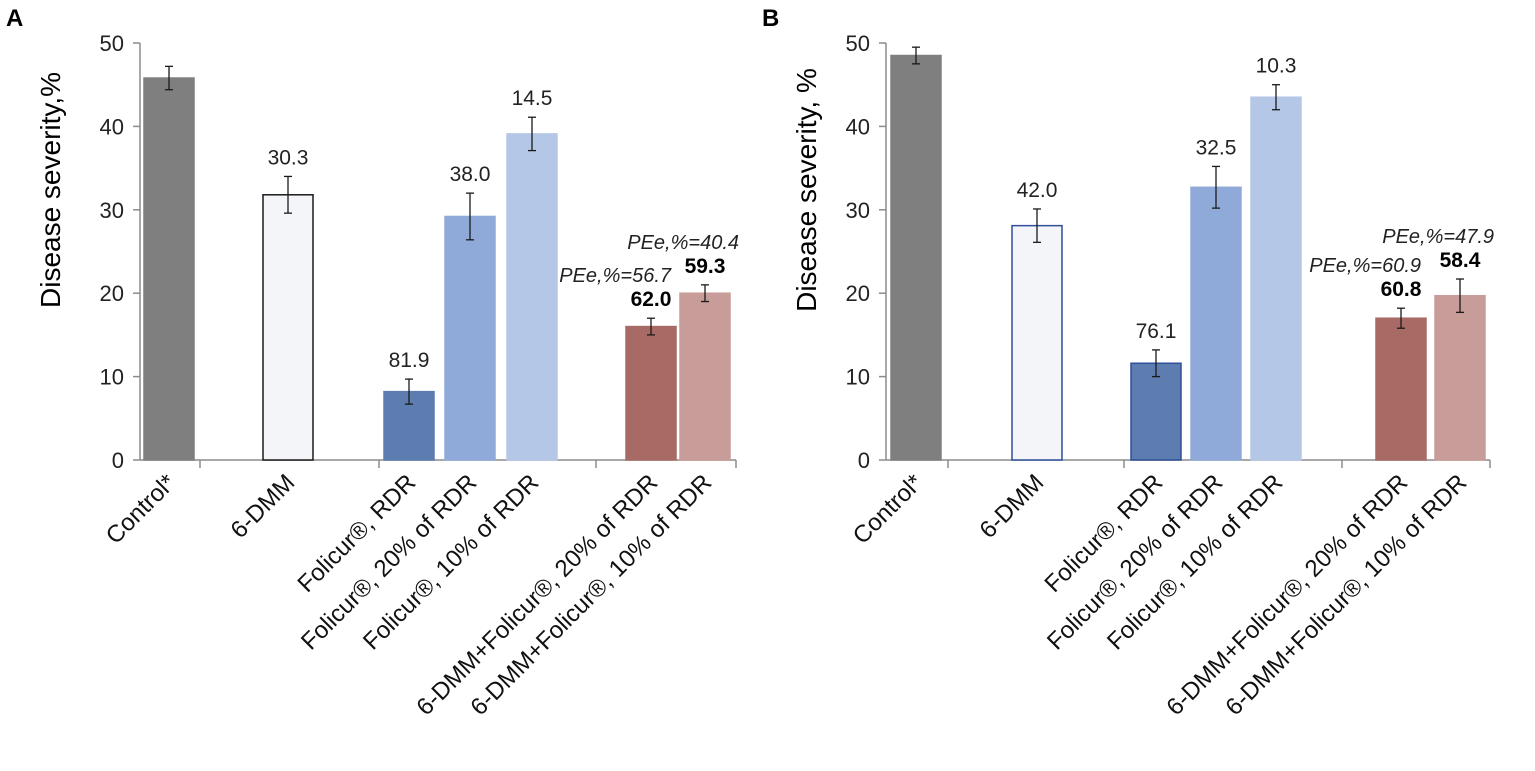  What do you see at coordinates (1460, 260) in the screenshot?
I see `value-label: 58.4` at bounding box center [1460, 260].